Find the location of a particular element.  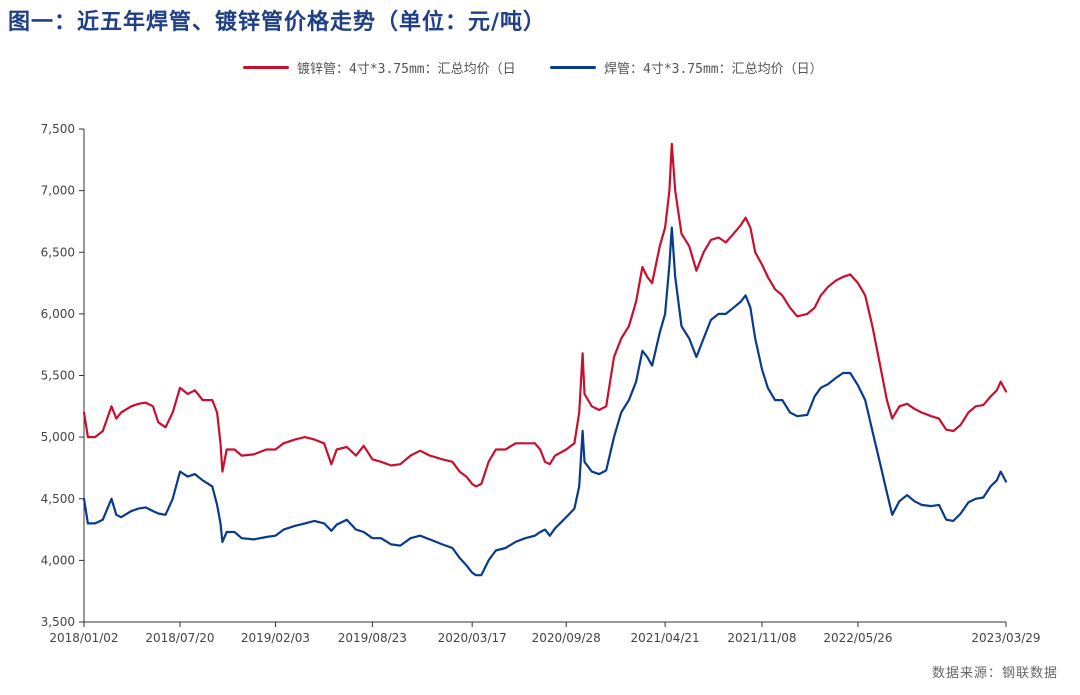

data-source-note: 数据来源：钢联数据 is located at coordinates (994, 673).